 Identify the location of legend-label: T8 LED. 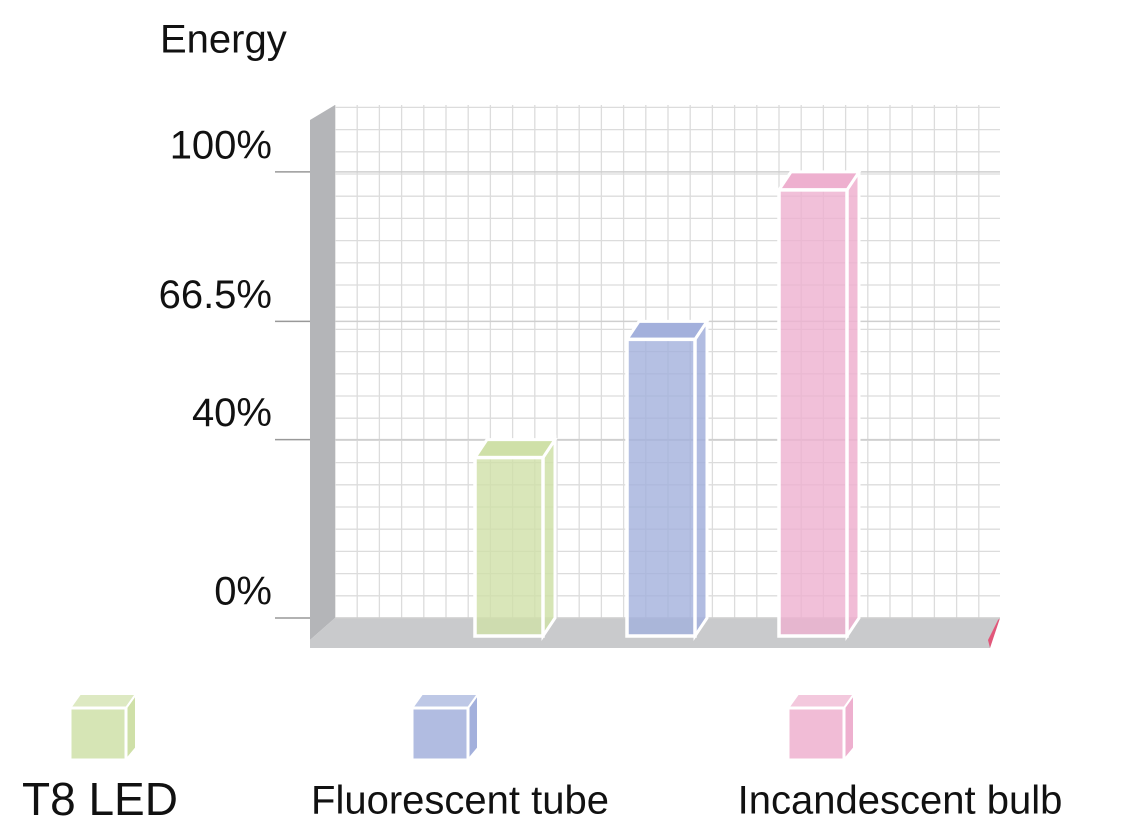
(100, 799).